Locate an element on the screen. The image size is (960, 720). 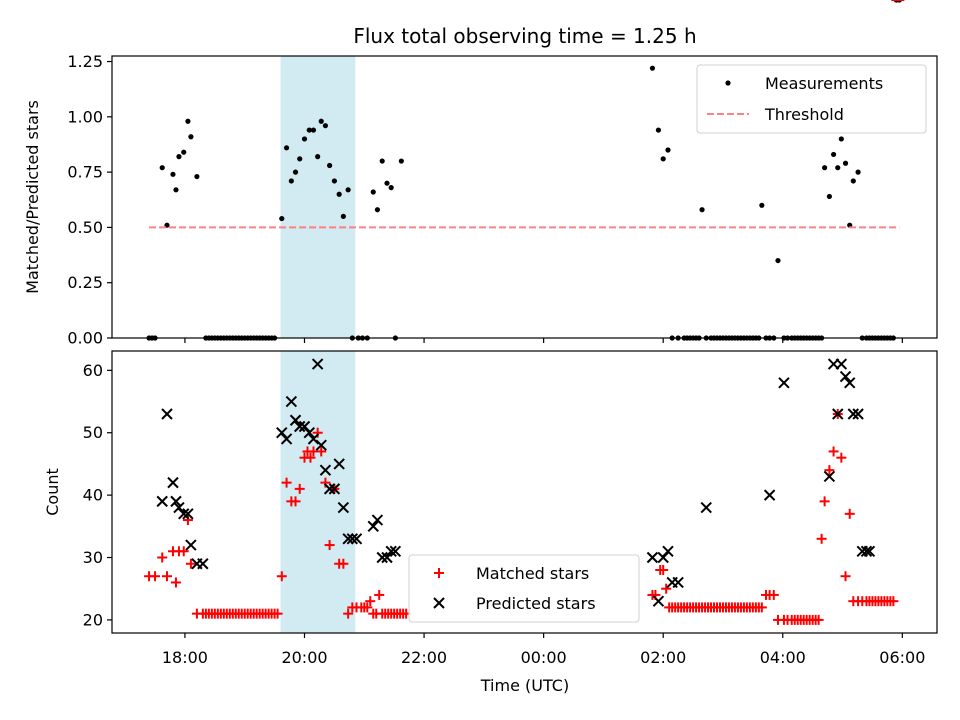
x-tick-label: 04:00 is located at coordinates (783, 657).